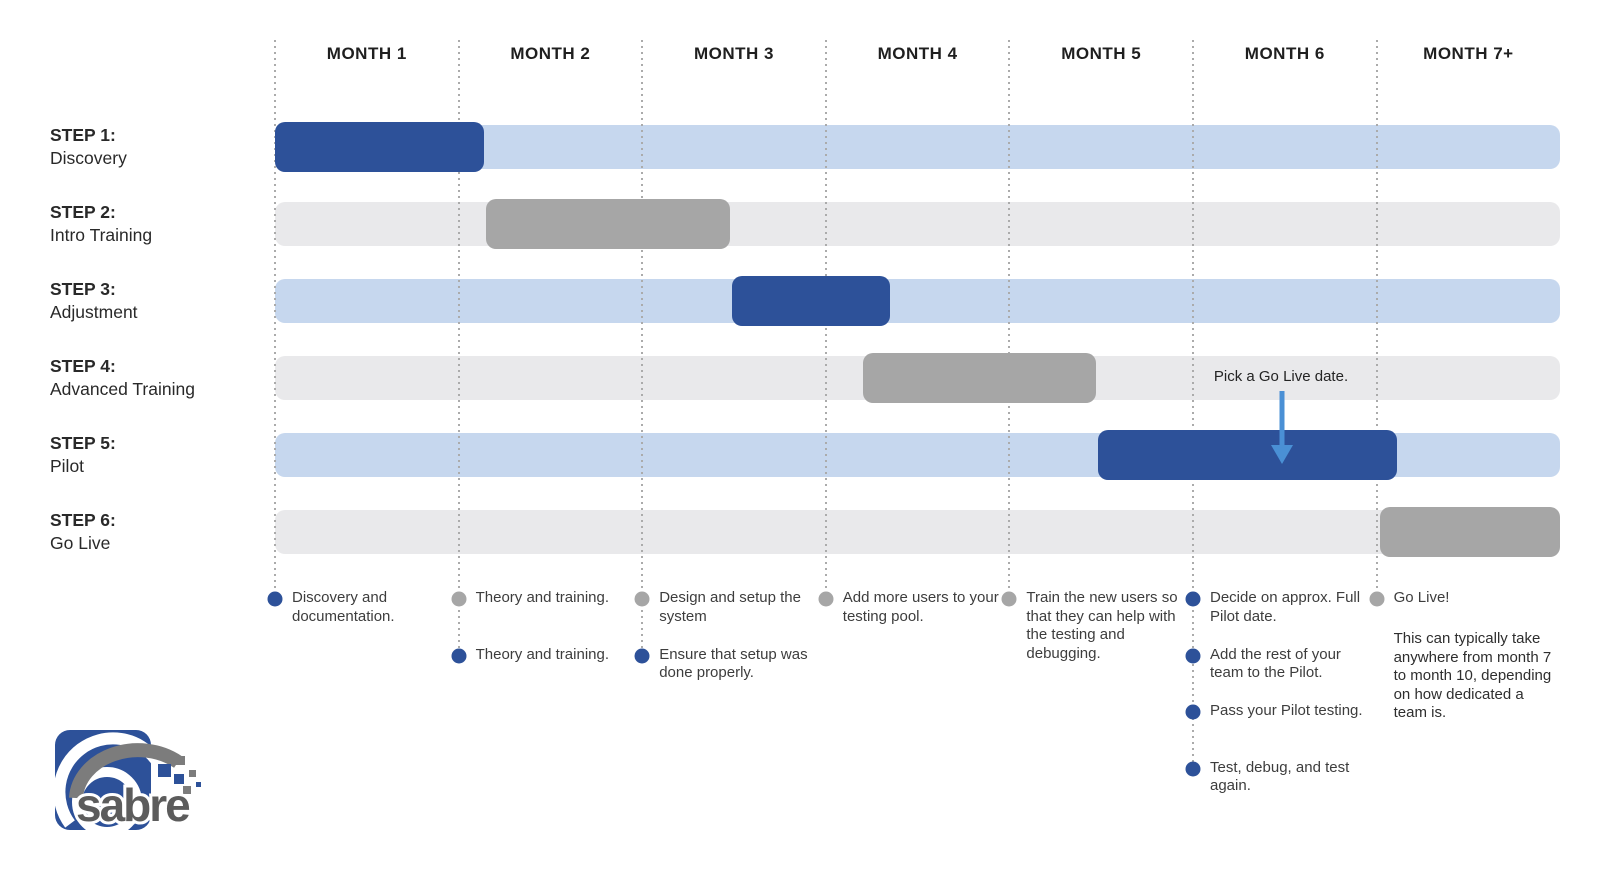  What do you see at coordinates (83, 135) in the screenshot?
I see `step-number: STEP 1:` at bounding box center [83, 135].